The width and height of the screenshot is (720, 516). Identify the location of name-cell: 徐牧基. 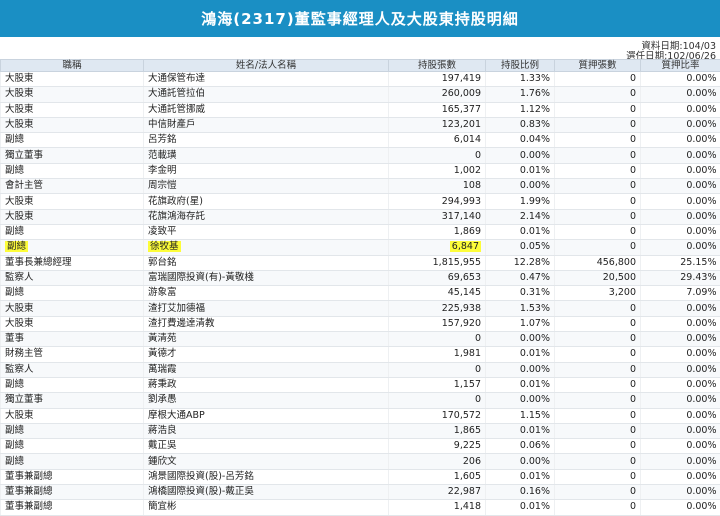
(266, 247).